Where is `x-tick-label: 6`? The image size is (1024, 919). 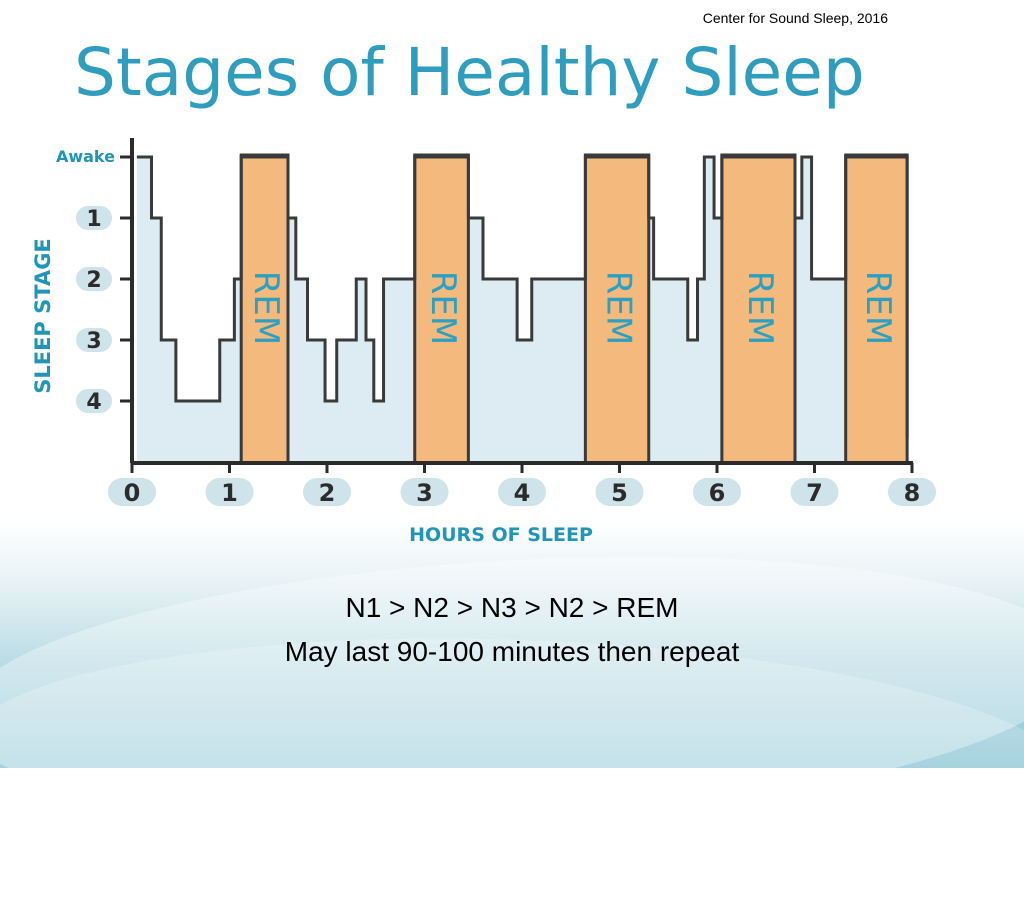
x-tick-label: 6 is located at coordinates (717, 493).